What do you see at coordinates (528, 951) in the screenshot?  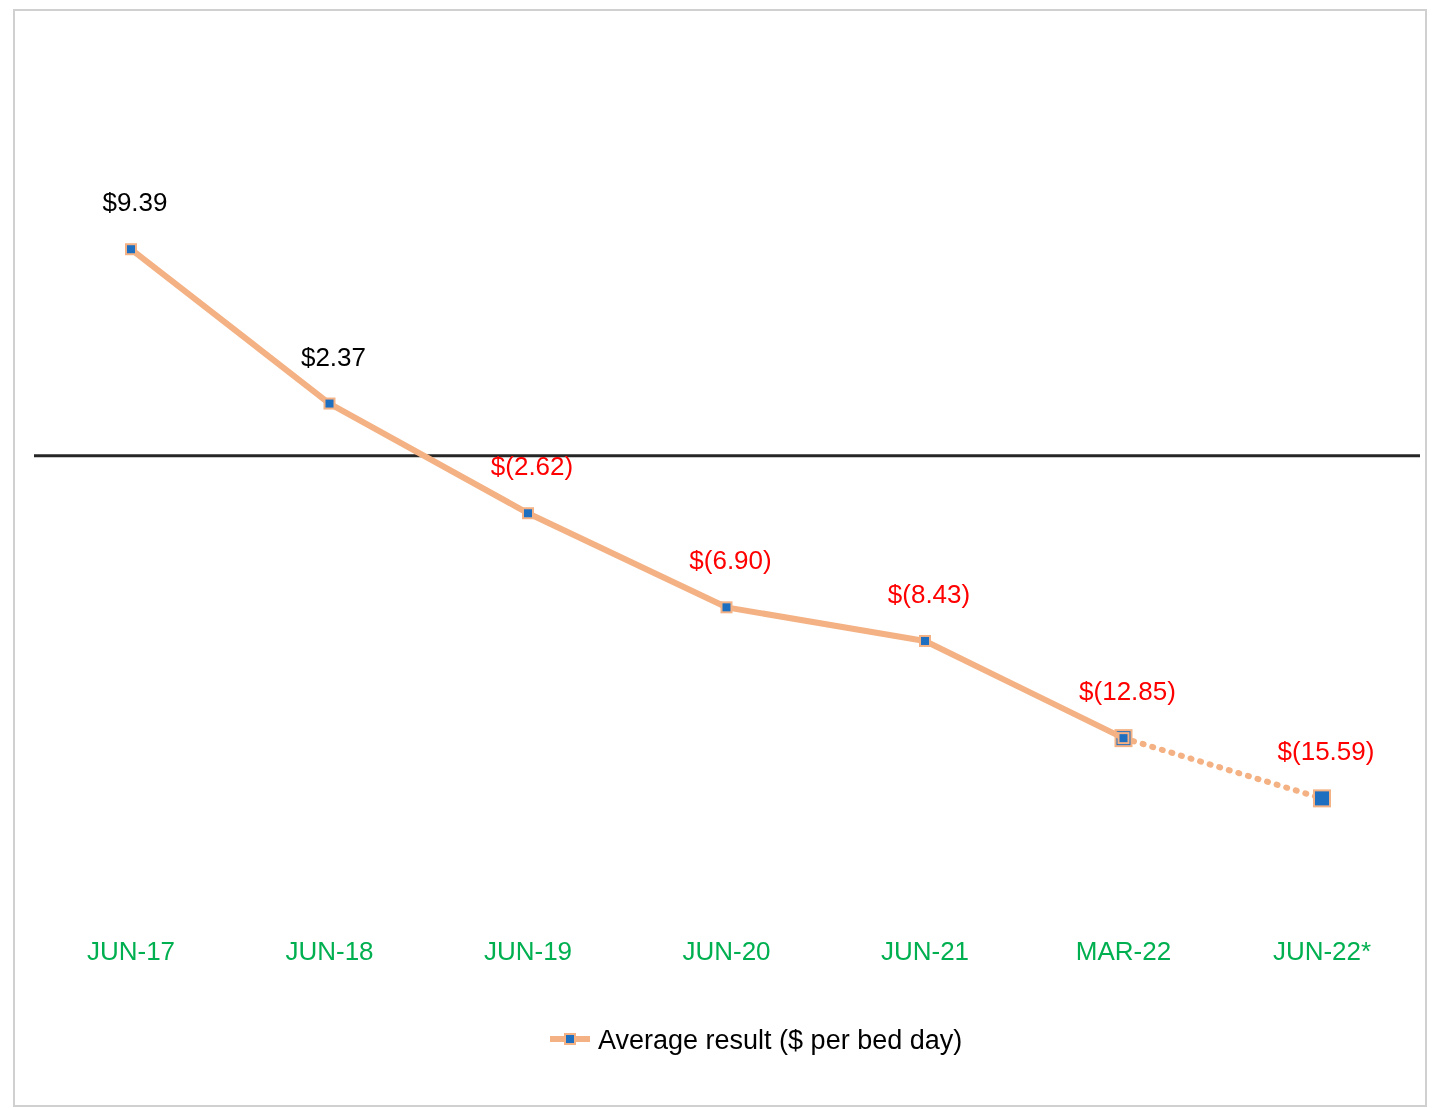 I see `x-tick-label: JUN-19` at bounding box center [528, 951].